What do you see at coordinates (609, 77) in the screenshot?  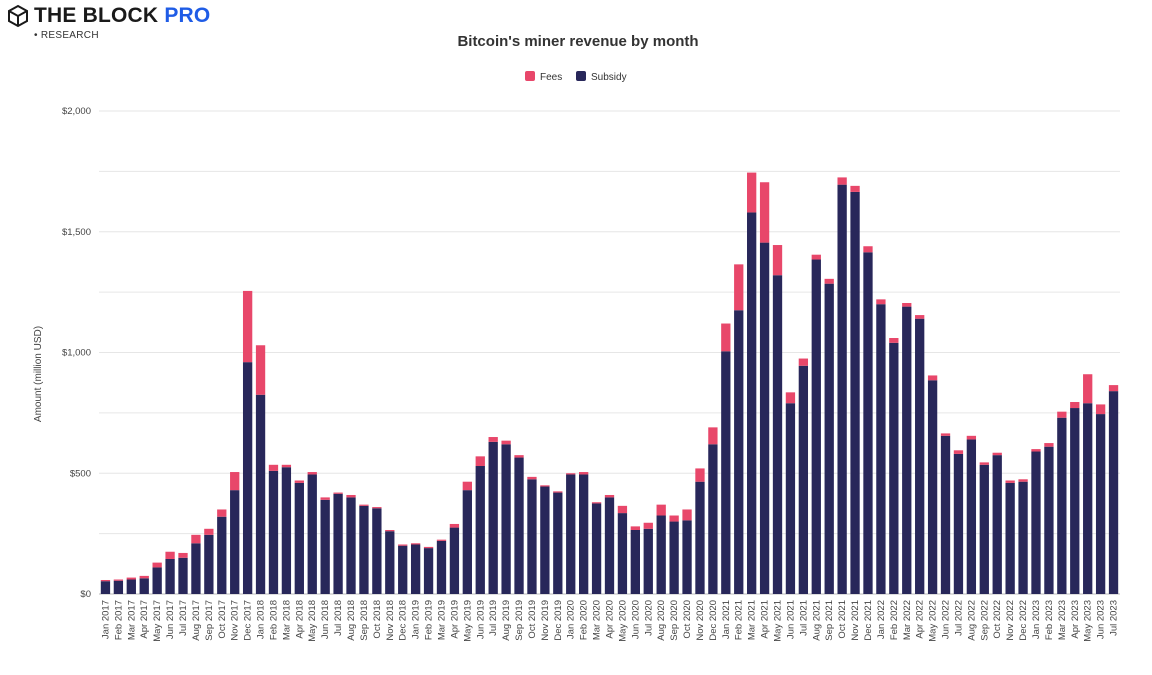 I see `legend-label-subsidy: Subsidy` at bounding box center [609, 77].